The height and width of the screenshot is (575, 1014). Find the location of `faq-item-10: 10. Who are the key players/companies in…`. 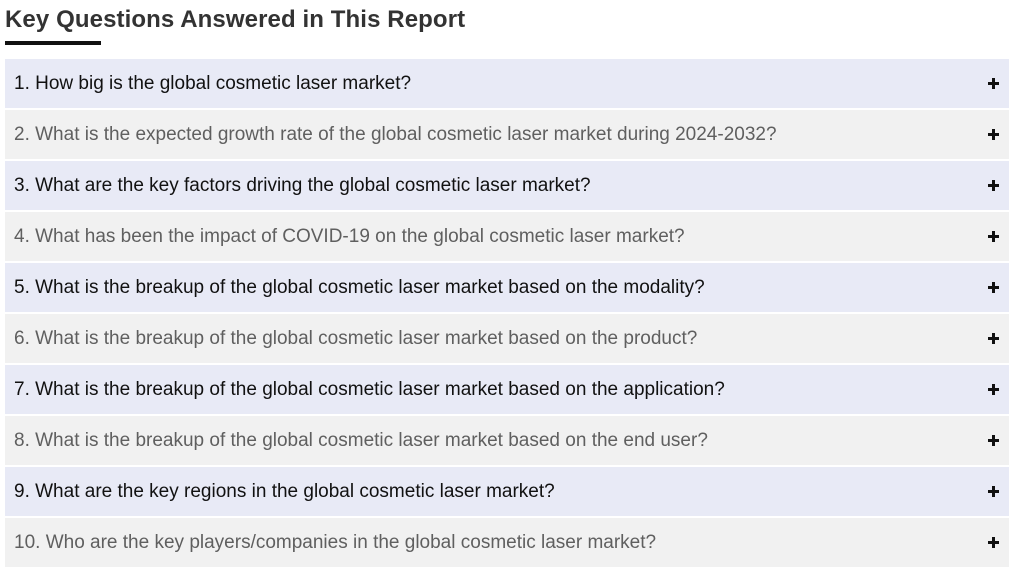

faq-item-10: 10. Who are the key players/companies in… is located at coordinates (507, 542).